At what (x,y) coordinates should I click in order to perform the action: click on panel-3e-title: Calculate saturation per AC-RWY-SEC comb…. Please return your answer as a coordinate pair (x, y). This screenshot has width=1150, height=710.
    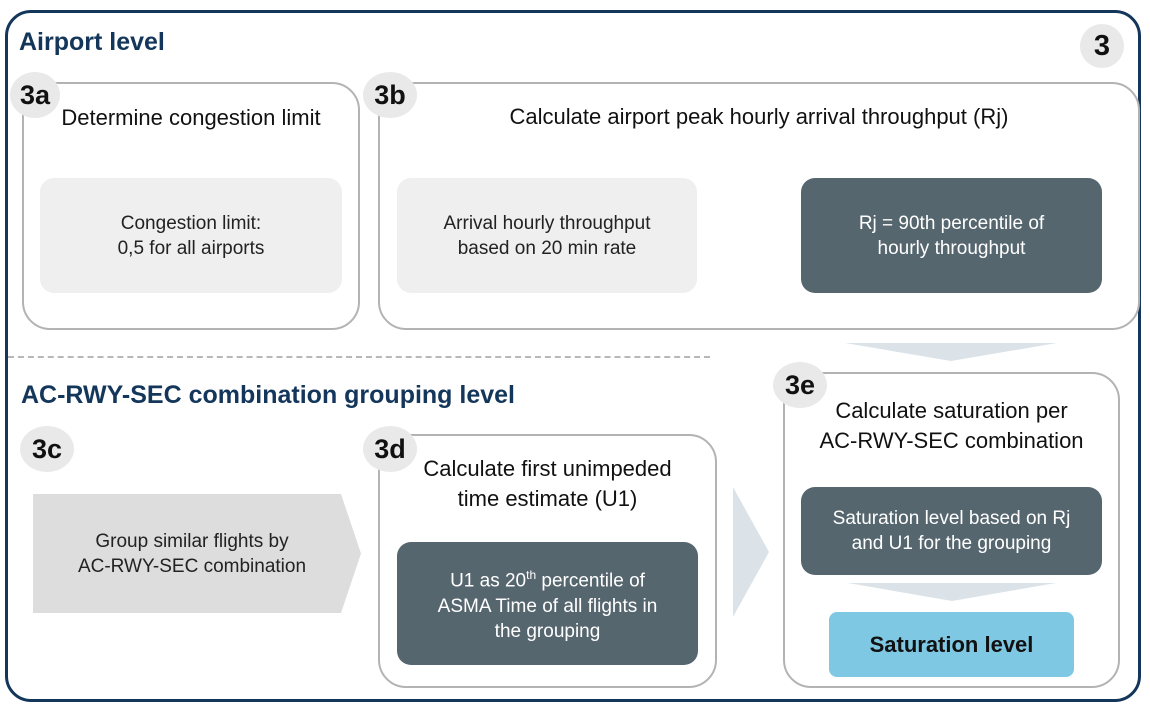
    Looking at the image, I should click on (951, 426).